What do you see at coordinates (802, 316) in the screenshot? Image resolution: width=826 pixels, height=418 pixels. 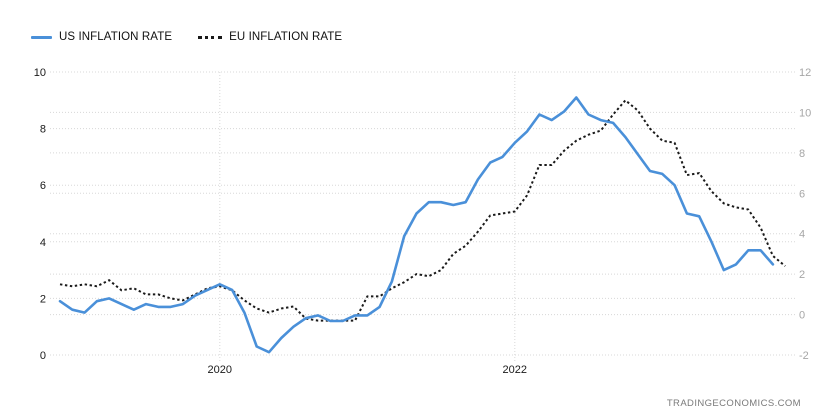 I see `right-axis-label: 0` at bounding box center [802, 316].